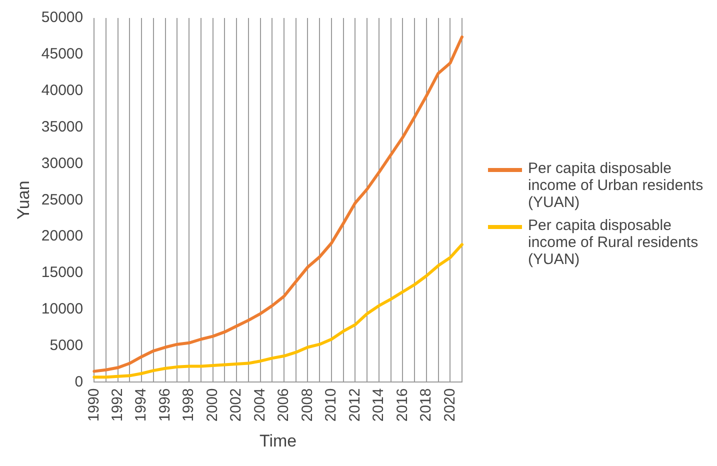 The image size is (717, 466). I want to click on x-tick-label: 2006, so click(283, 405).